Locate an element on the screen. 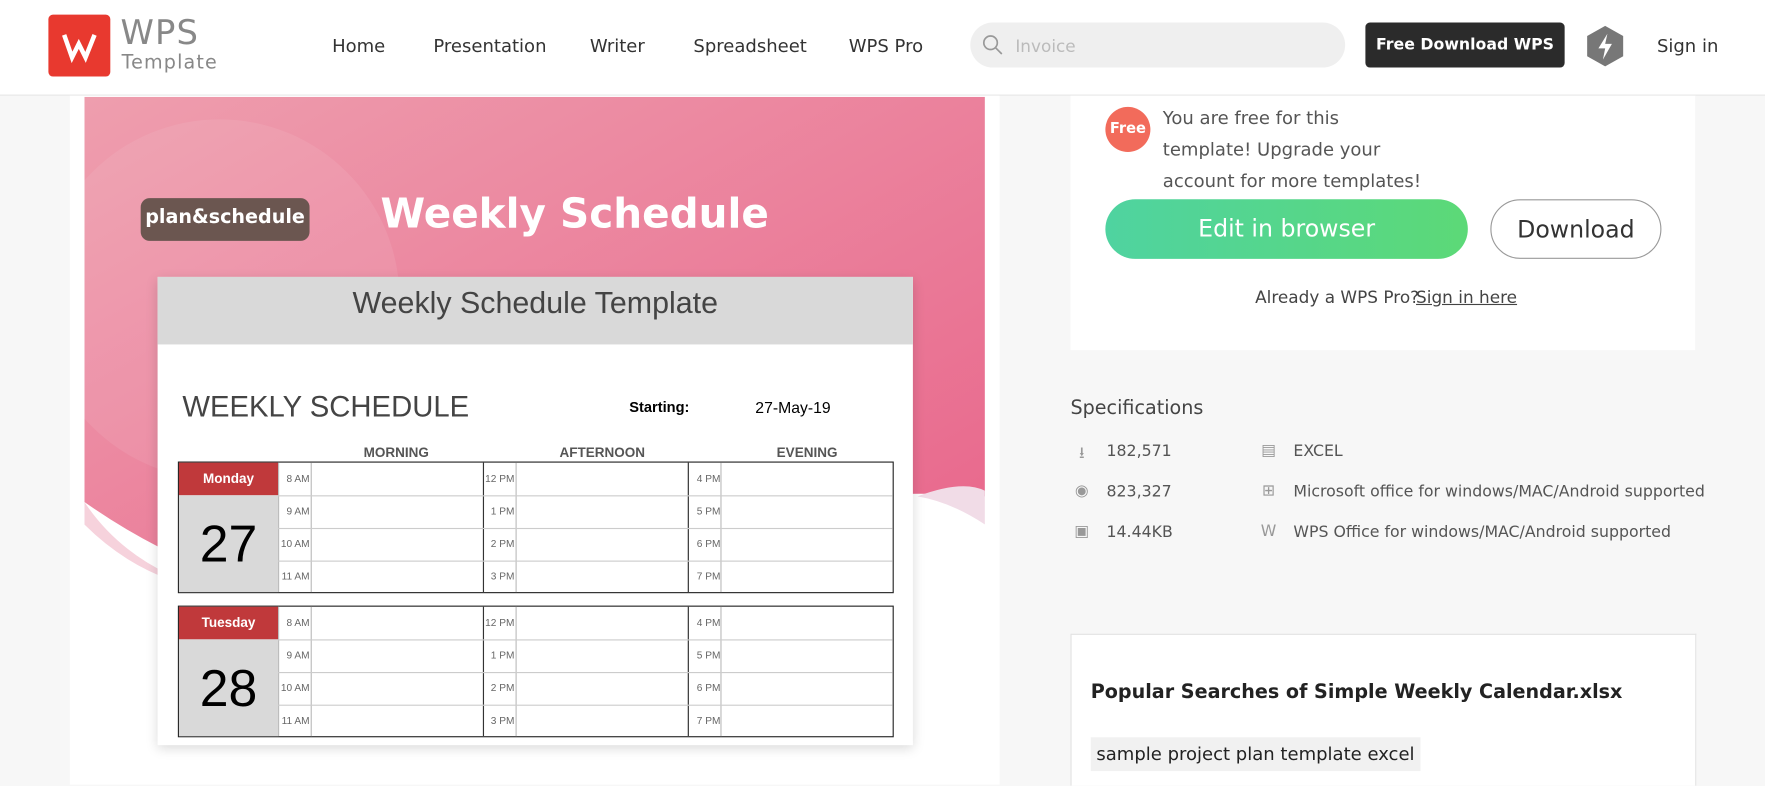  day-name: Tuesday is located at coordinates (228, 623).